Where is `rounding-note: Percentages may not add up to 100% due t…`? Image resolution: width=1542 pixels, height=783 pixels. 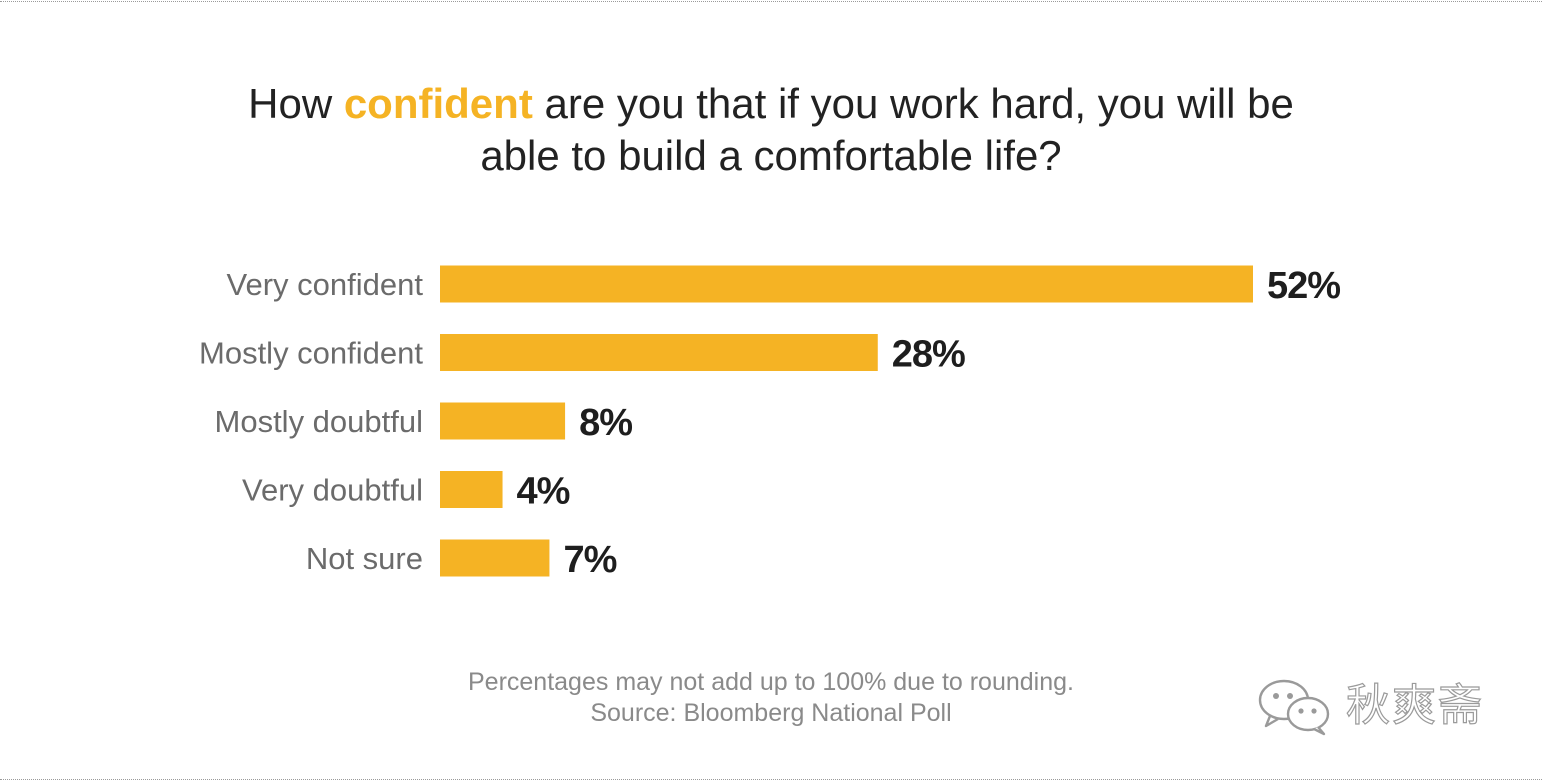
rounding-note: Percentages may not add up to 100% due t… is located at coordinates (771, 682).